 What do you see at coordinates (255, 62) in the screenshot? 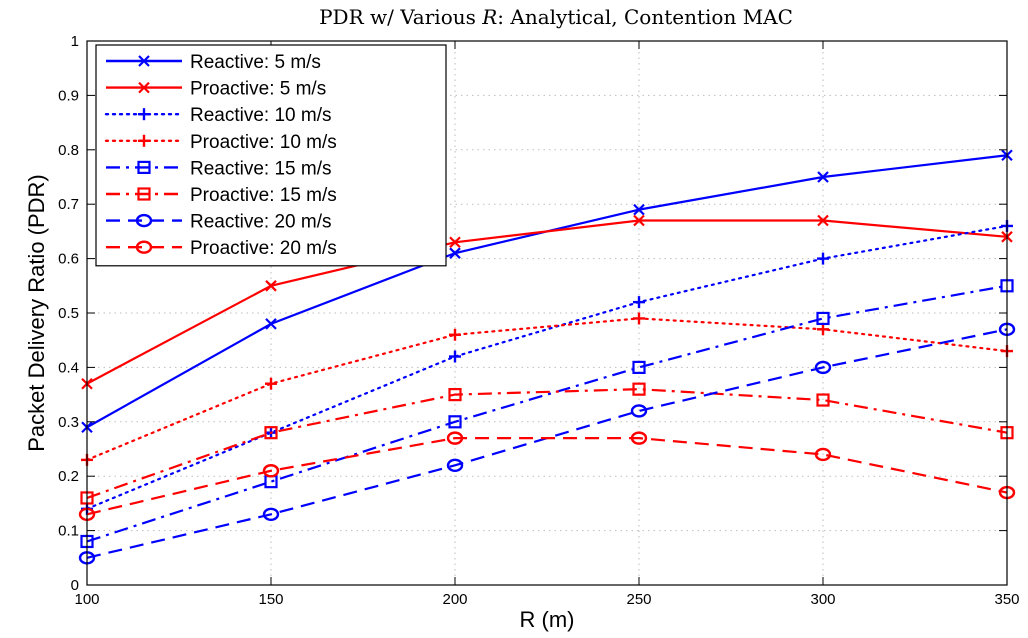
I see `legend-label: Reactive: 5 m/s` at bounding box center [255, 62].